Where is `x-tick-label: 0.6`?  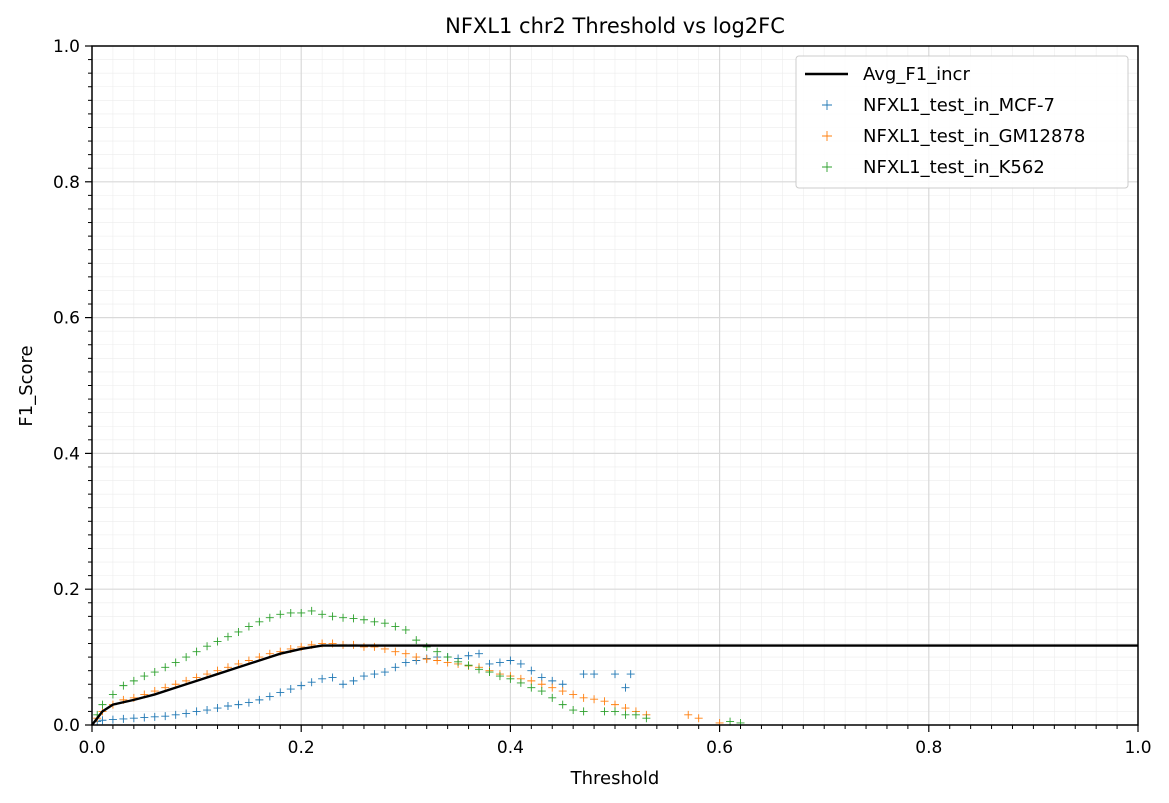 x-tick-label: 0.6 is located at coordinates (719, 748).